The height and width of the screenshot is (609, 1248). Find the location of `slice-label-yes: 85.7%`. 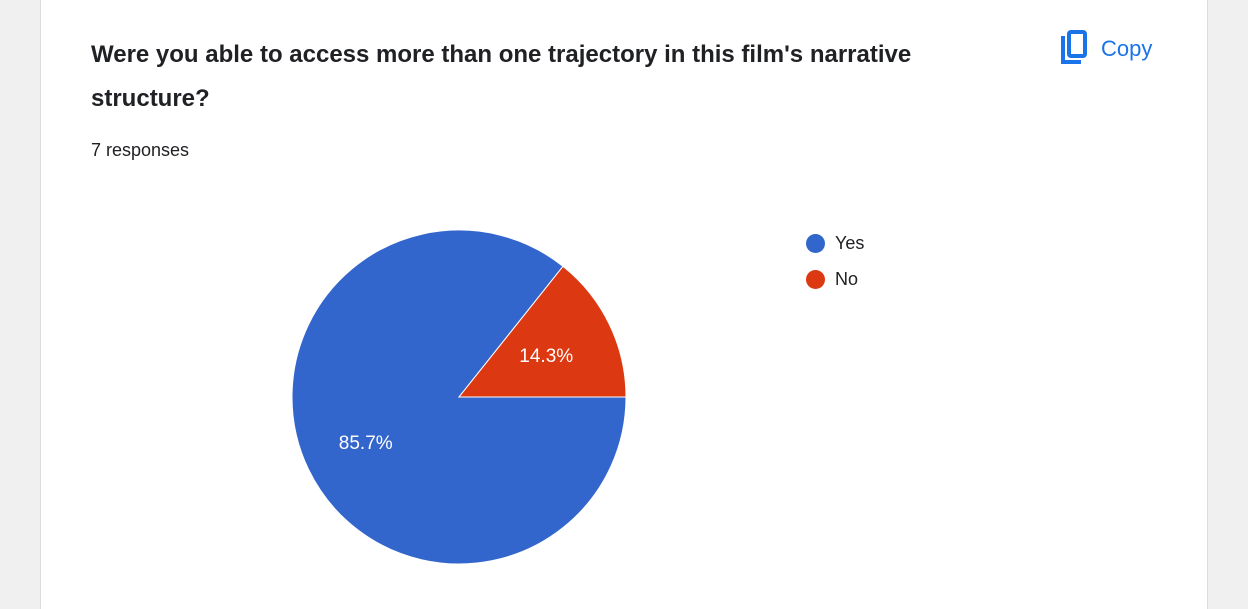

slice-label-yes: 85.7% is located at coordinates (366, 443).